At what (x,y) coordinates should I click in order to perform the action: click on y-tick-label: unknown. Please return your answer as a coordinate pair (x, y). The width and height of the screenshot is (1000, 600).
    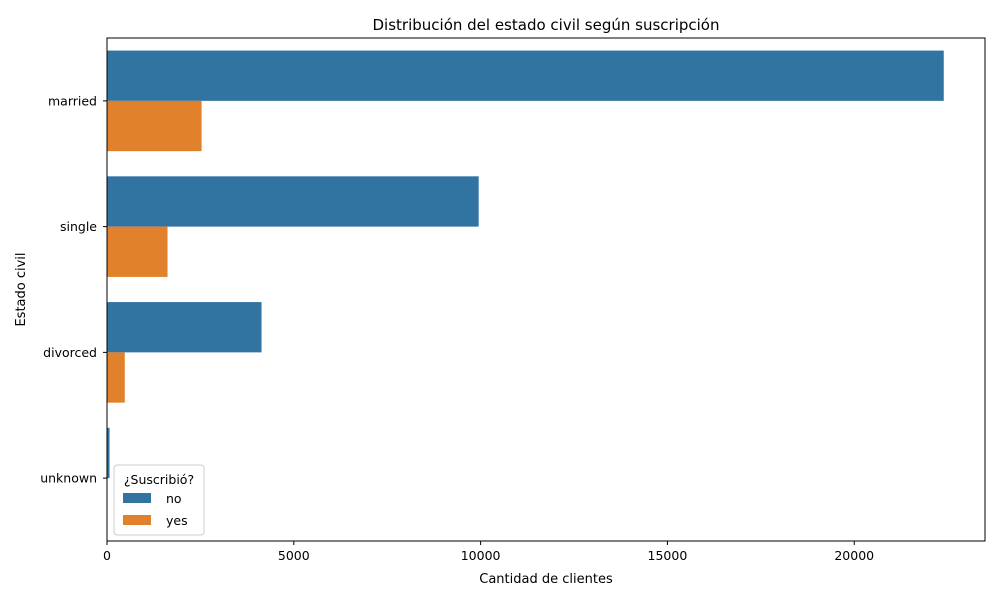
    Looking at the image, I should click on (68, 478).